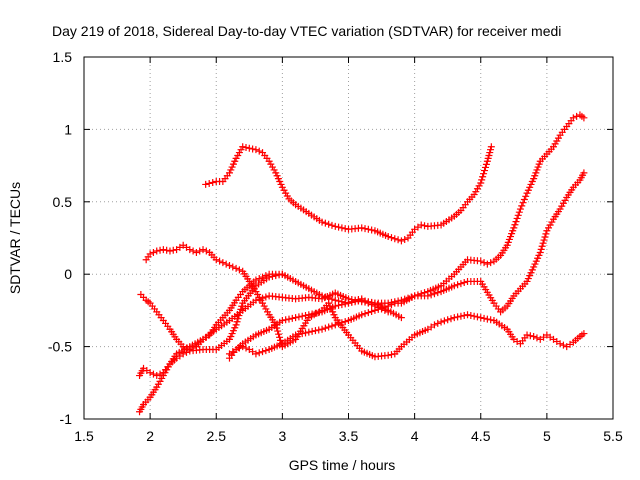 This screenshot has height=480, width=640. Describe the element at coordinates (68, 129) in the screenshot. I see `y-tick-label: 1` at that location.